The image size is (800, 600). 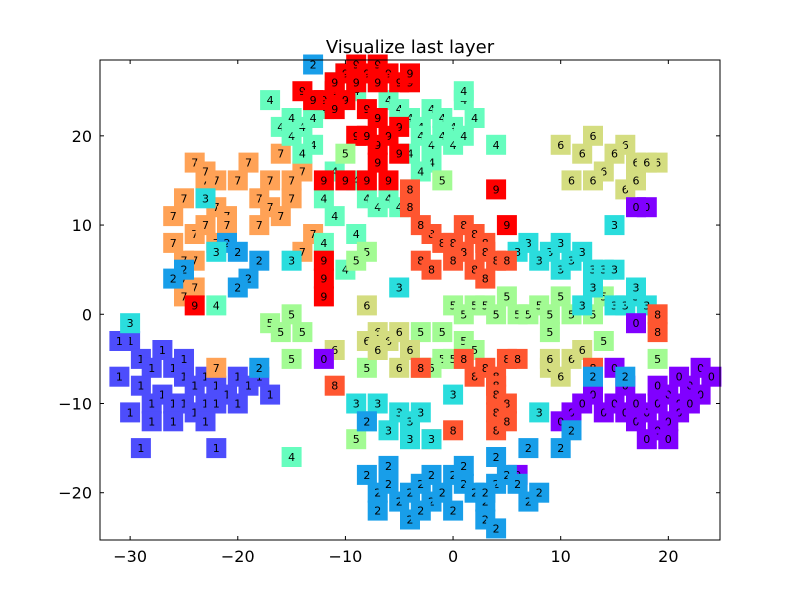 What do you see at coordinates (561, 556) in the screenshot?
I see `x-tick-label: 10` at bounding box center [561, 556].